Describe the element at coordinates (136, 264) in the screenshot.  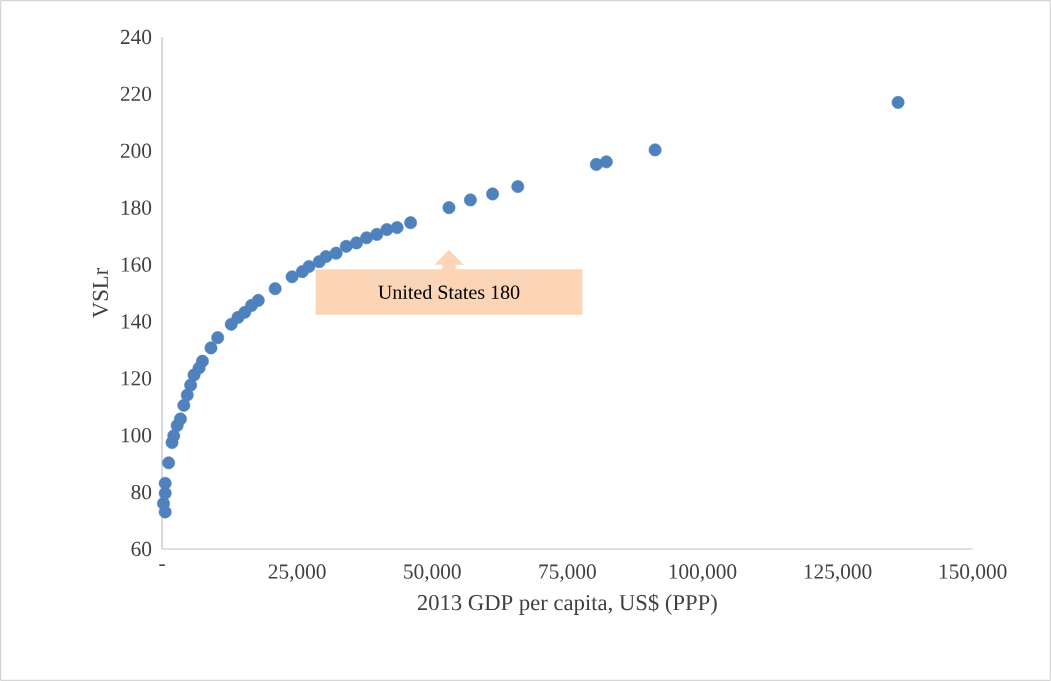
I see `y-tick-label: 160` at that location.